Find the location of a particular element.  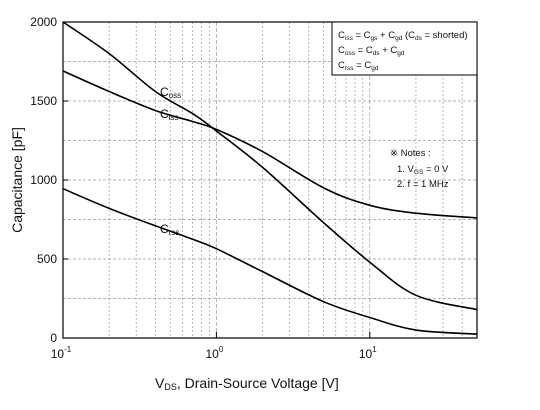

curve-label-ciss: Ciss is located at coordinates (169, 114).